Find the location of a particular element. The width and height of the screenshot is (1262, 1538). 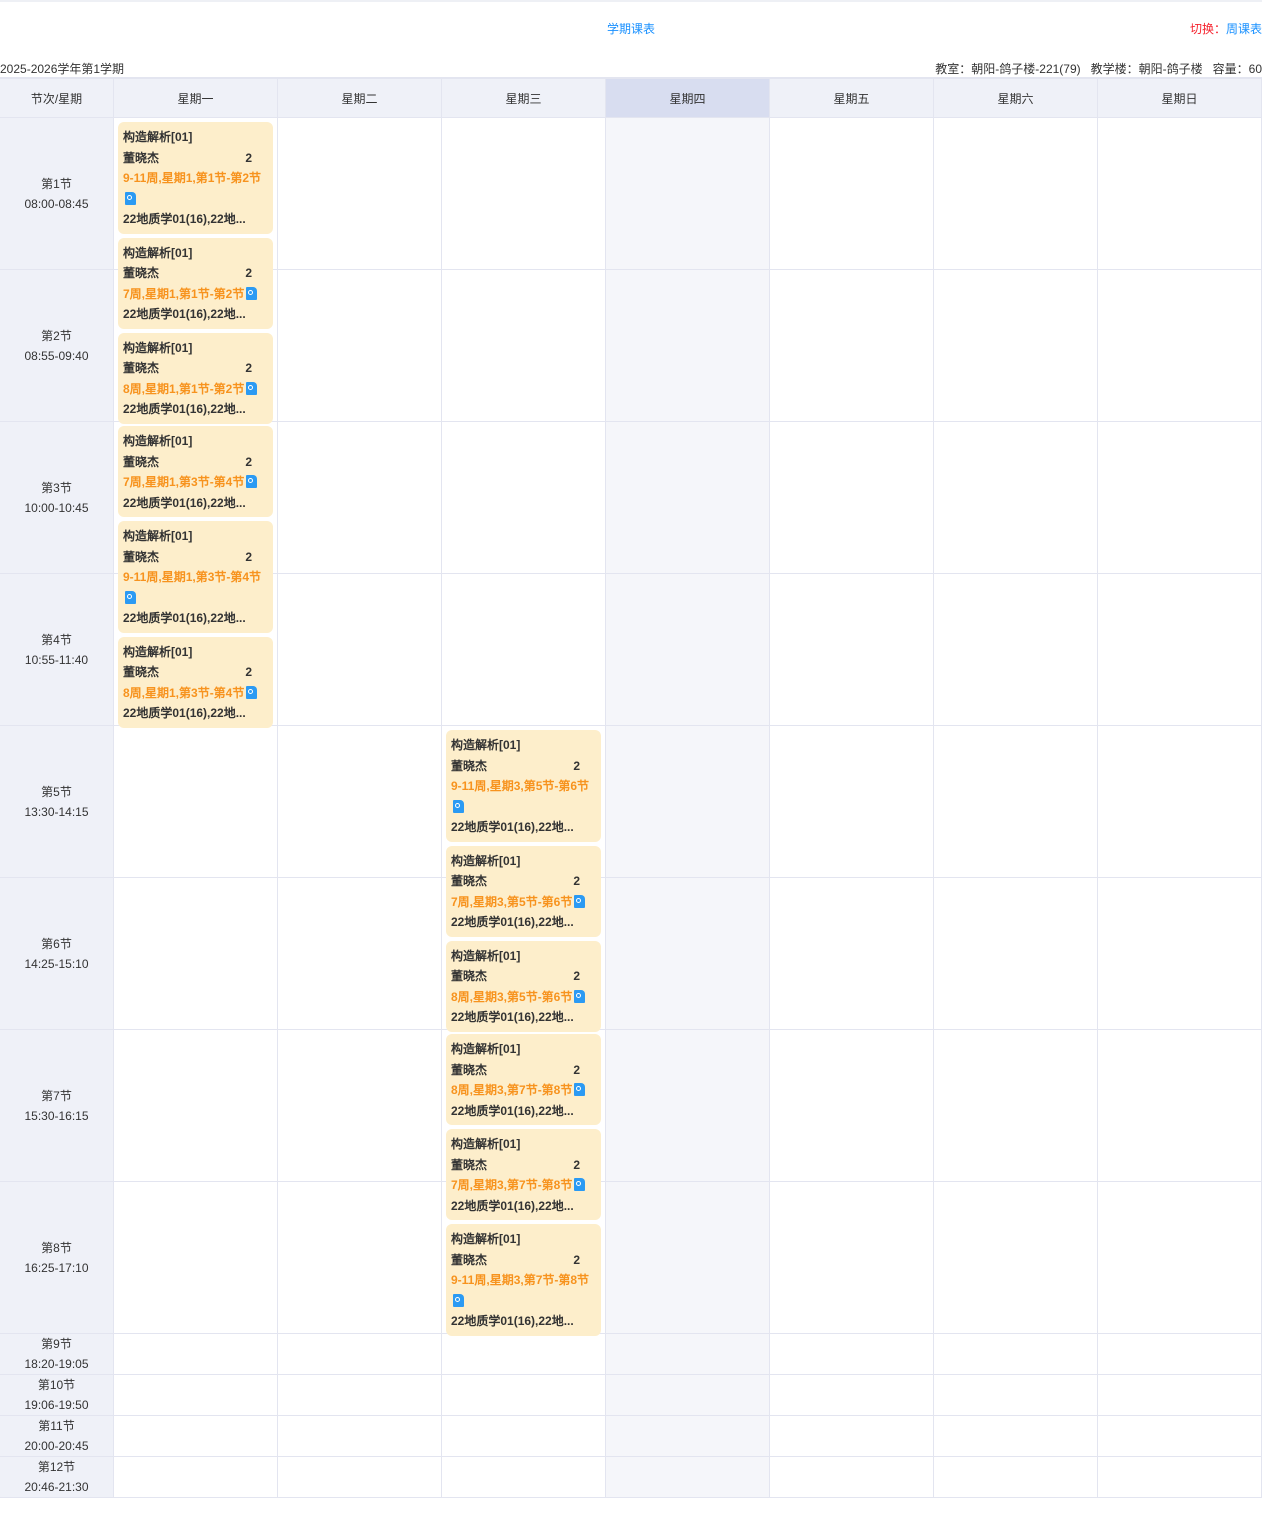

weekly-timetable-link: 周课表 is located at coordinates (1243, 29).